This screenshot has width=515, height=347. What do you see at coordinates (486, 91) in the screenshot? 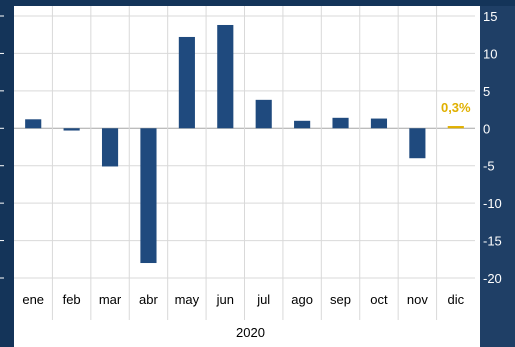
I see `y-tick-label: 5` at bounding box center [486, 91].